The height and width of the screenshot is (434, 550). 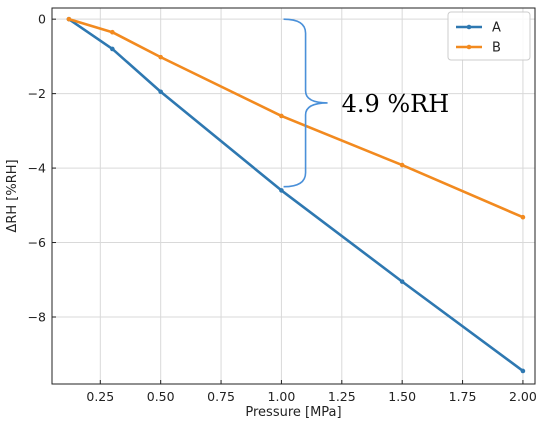 What do you see at coordinates (221, 396) in the screenshot?
I see `x-tick-label: 0.75` at bounding box center [221, 396].